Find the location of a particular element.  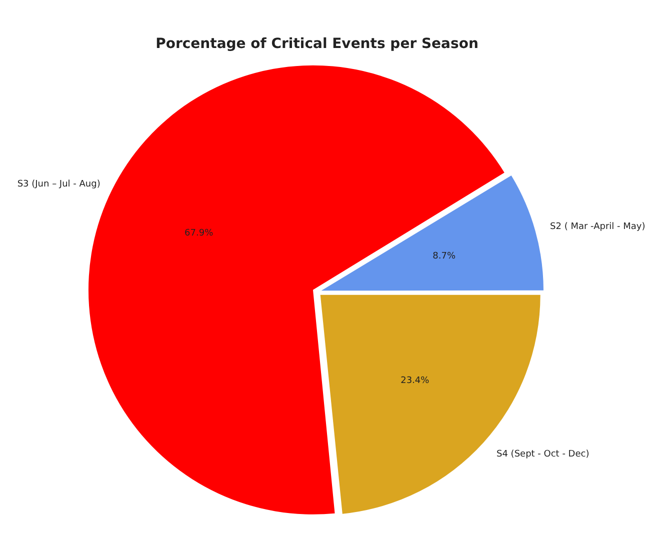

data-label: 8.7% is located at coordinates (444, 257).